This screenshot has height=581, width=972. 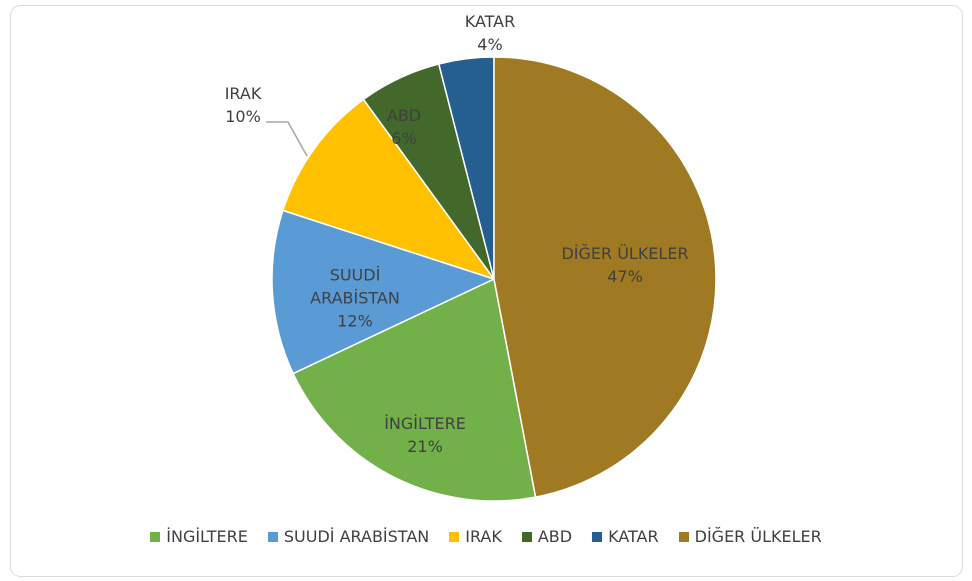 What do you see at coordinates (555, 536) in the screenshot?
I see `legend-label: ABD` at bounding box center [555, 536].